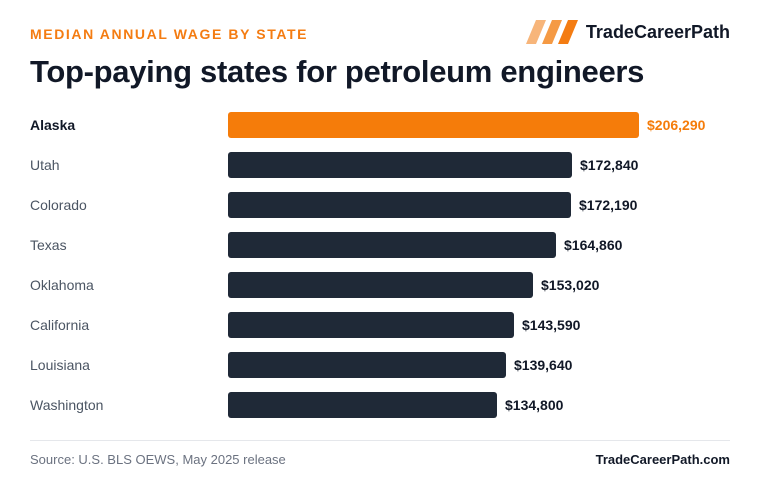 Image resolution: width=760 pixels, height=496 pixels. I want to click on category-label: Washington, so click(66, 405).